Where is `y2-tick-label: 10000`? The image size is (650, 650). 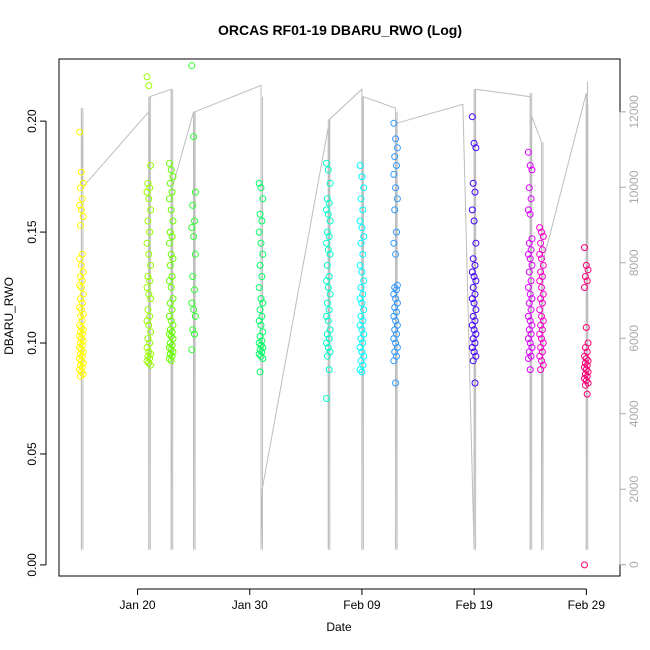
y2-tick-label: 10000 is located at coordinates (634, 187).